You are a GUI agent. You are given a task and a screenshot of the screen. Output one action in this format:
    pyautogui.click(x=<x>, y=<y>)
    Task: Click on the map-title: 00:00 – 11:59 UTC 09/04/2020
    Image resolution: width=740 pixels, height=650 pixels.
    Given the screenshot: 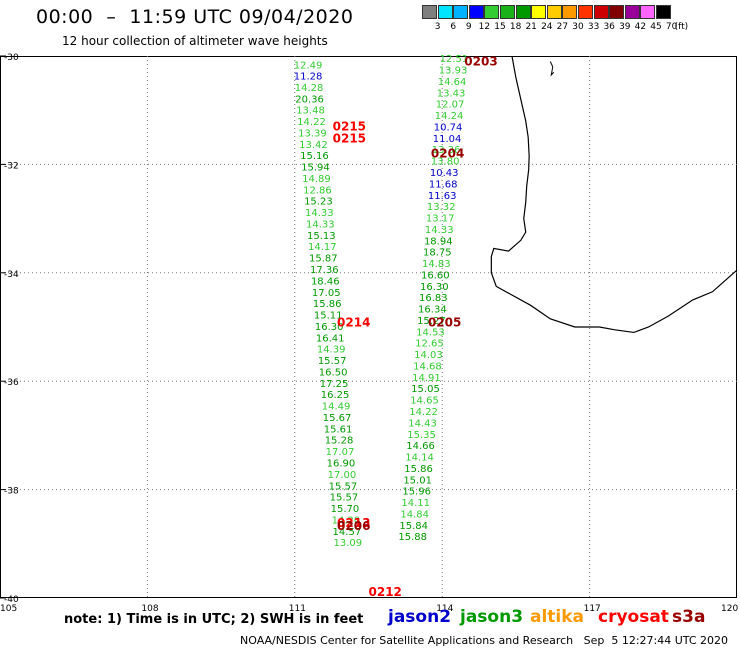 What is the action you would take?
    pyautogui.click(x=195, y=17)
    